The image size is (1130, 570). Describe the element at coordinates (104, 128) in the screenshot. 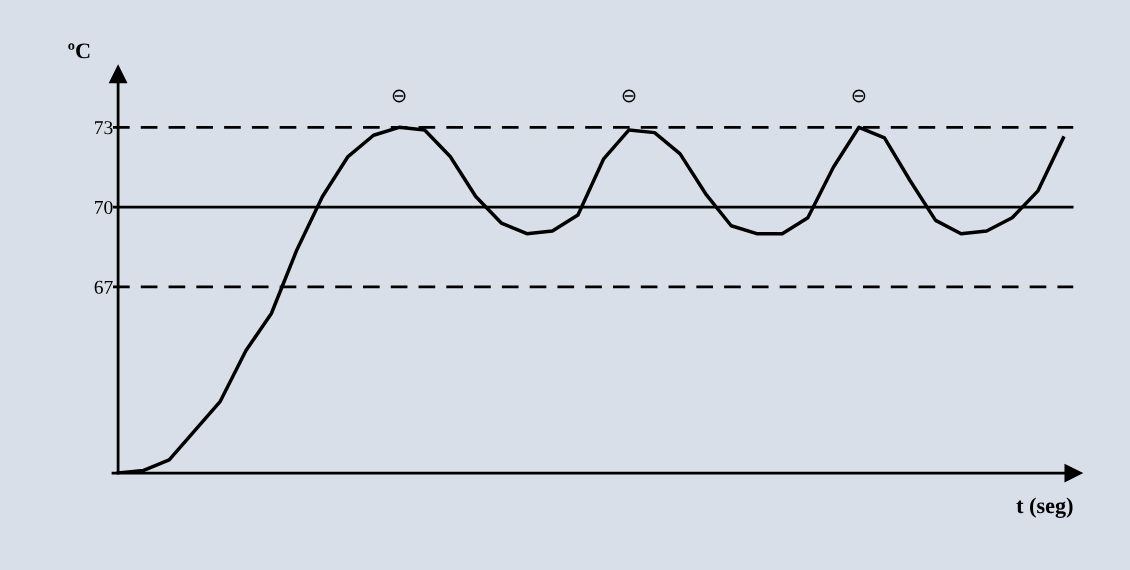

I see `y-tick-label: 73` at that location.